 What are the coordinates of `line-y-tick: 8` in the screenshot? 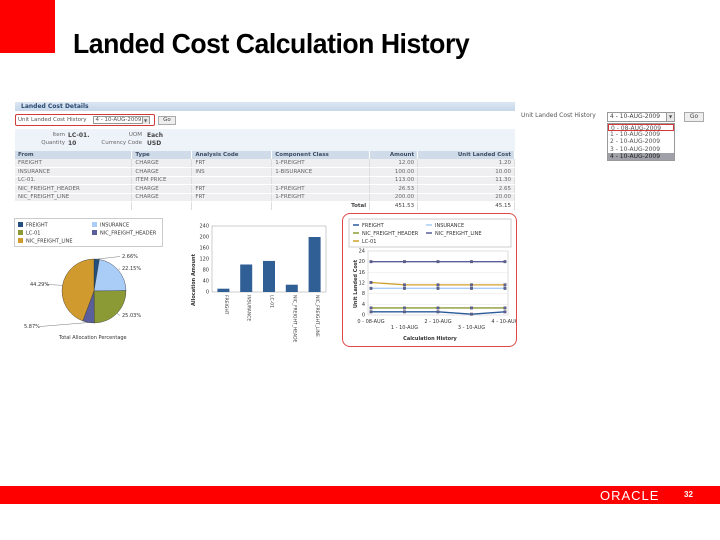 It's located at (363, 294).